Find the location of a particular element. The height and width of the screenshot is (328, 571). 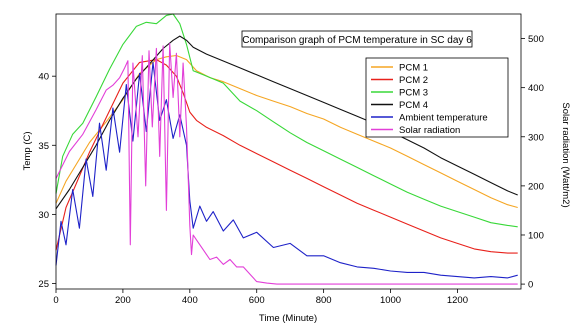

legend-label: PCM 4 is located at coordinates (413, 105).